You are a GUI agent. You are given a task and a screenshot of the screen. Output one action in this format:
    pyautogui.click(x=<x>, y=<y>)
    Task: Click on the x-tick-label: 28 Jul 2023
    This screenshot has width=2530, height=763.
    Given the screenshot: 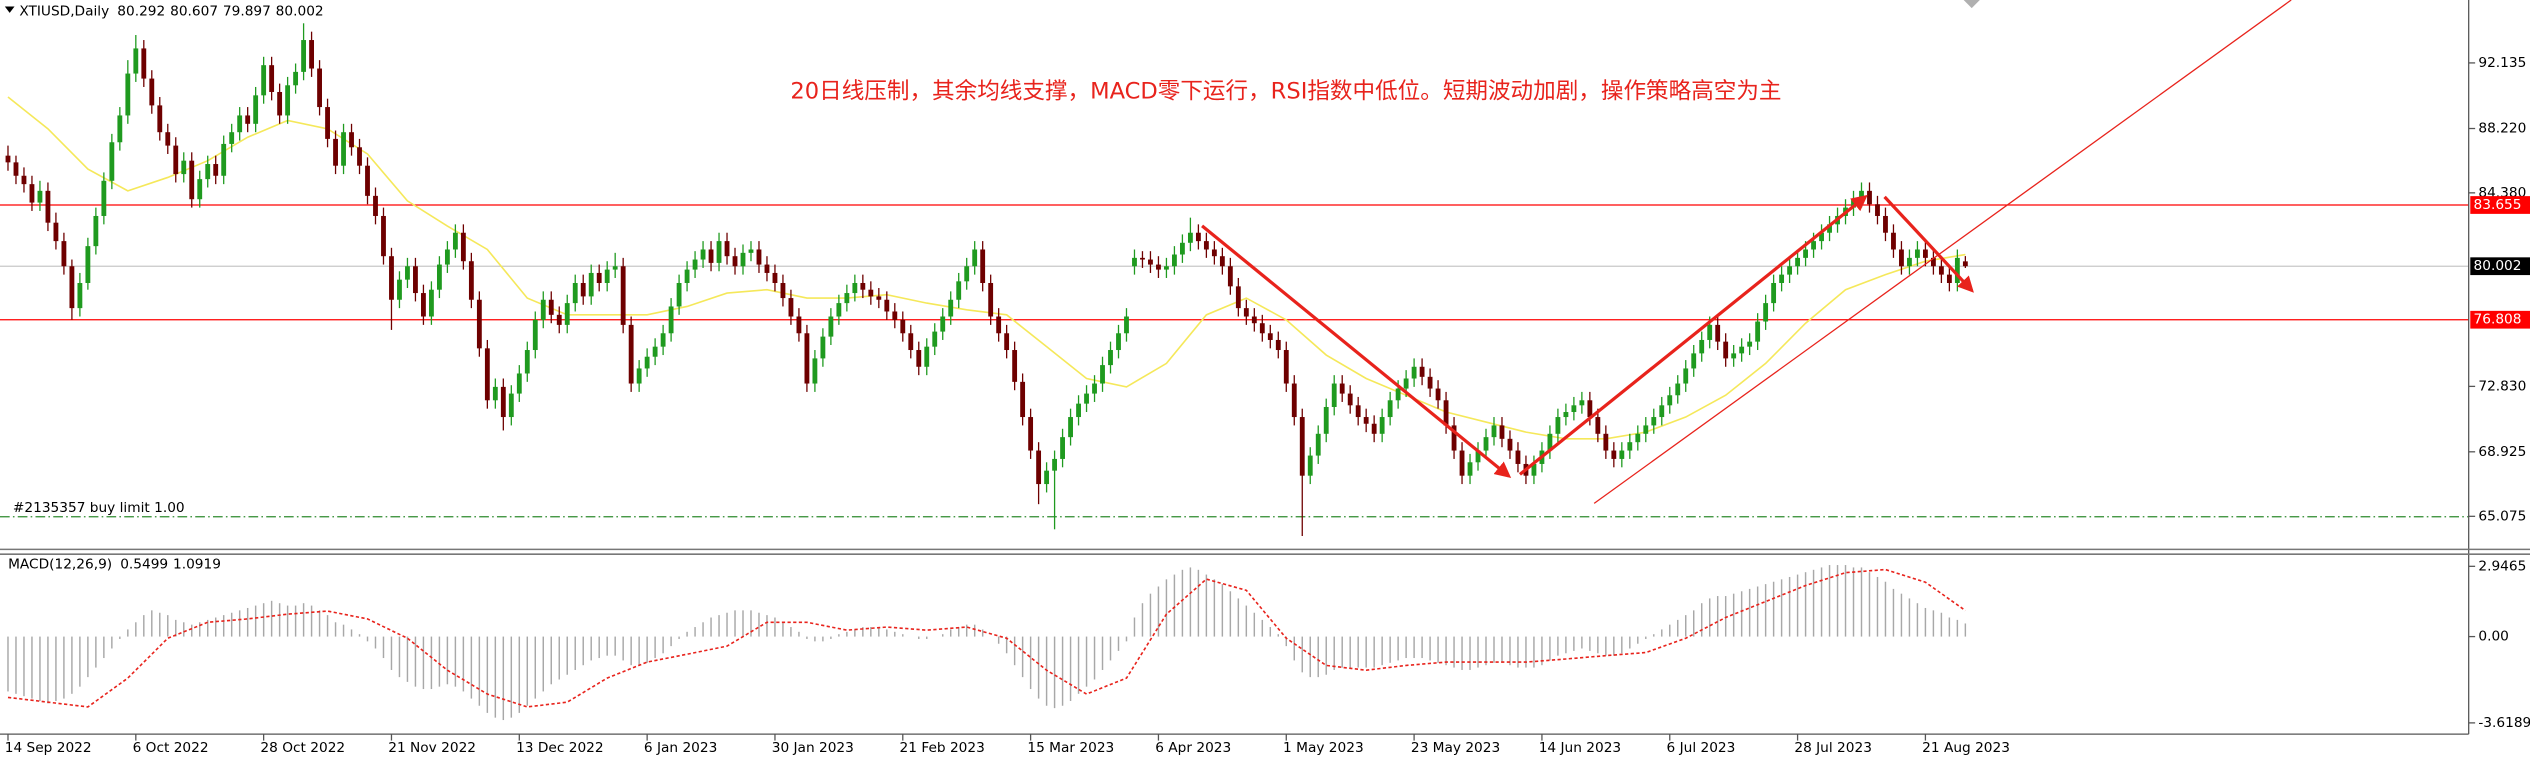 What is the action you would take?
    pyautogui.click(x=1833, y=748)
    